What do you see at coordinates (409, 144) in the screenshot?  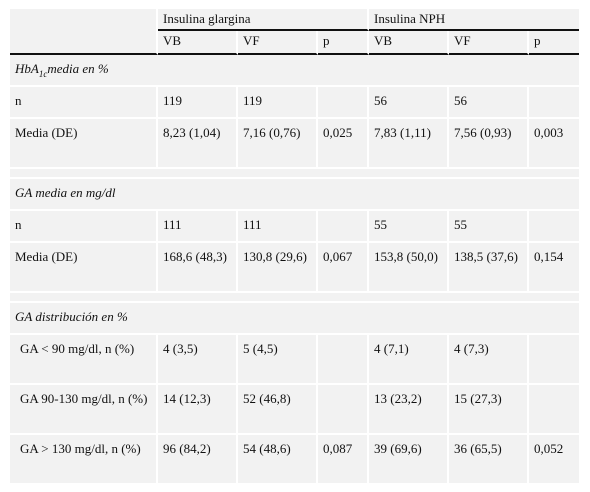 I see `cell-nph-vb: 7,83 (1,11)` at bounding box center [409, 144].